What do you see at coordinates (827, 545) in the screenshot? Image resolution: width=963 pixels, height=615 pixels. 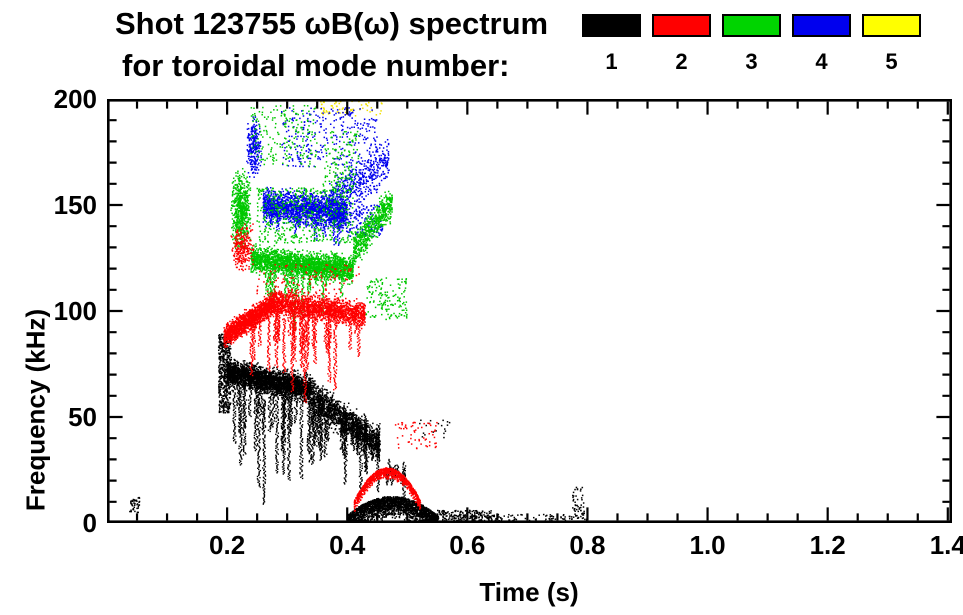 I see `x-tick-label-1.2: 1.2` at bounding box center [827, 545].